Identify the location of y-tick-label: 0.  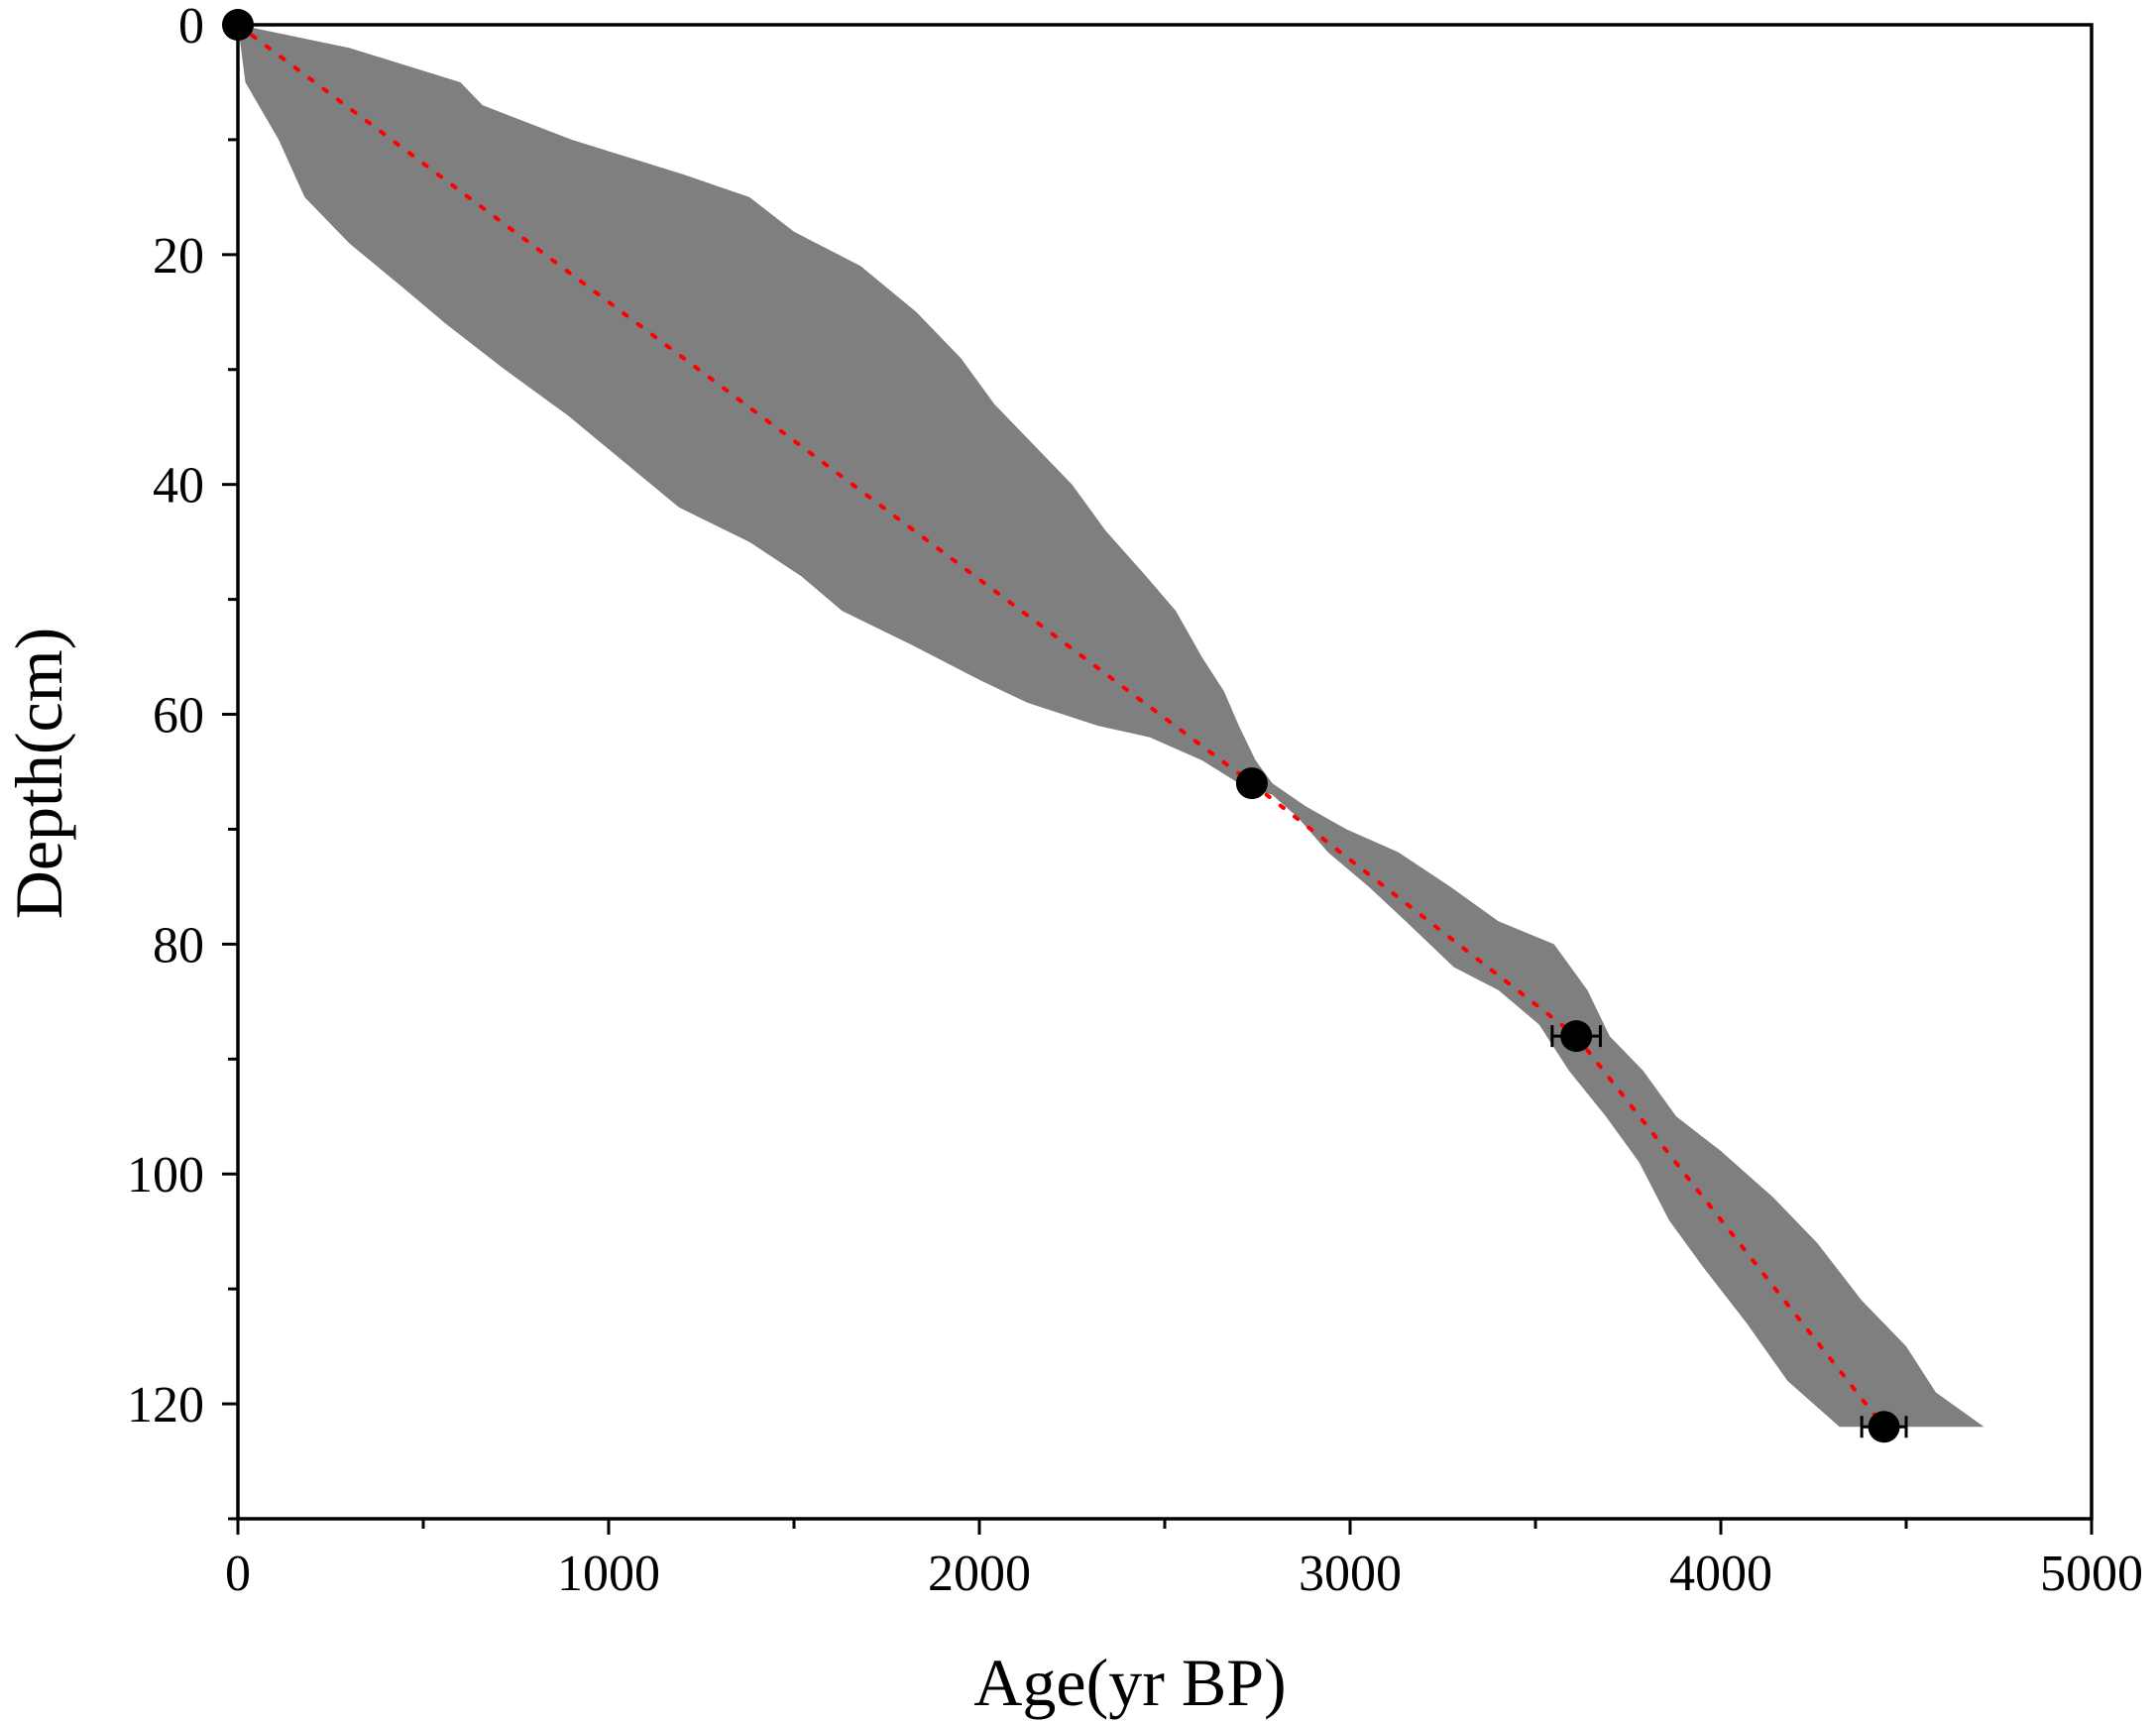
(191, 27).